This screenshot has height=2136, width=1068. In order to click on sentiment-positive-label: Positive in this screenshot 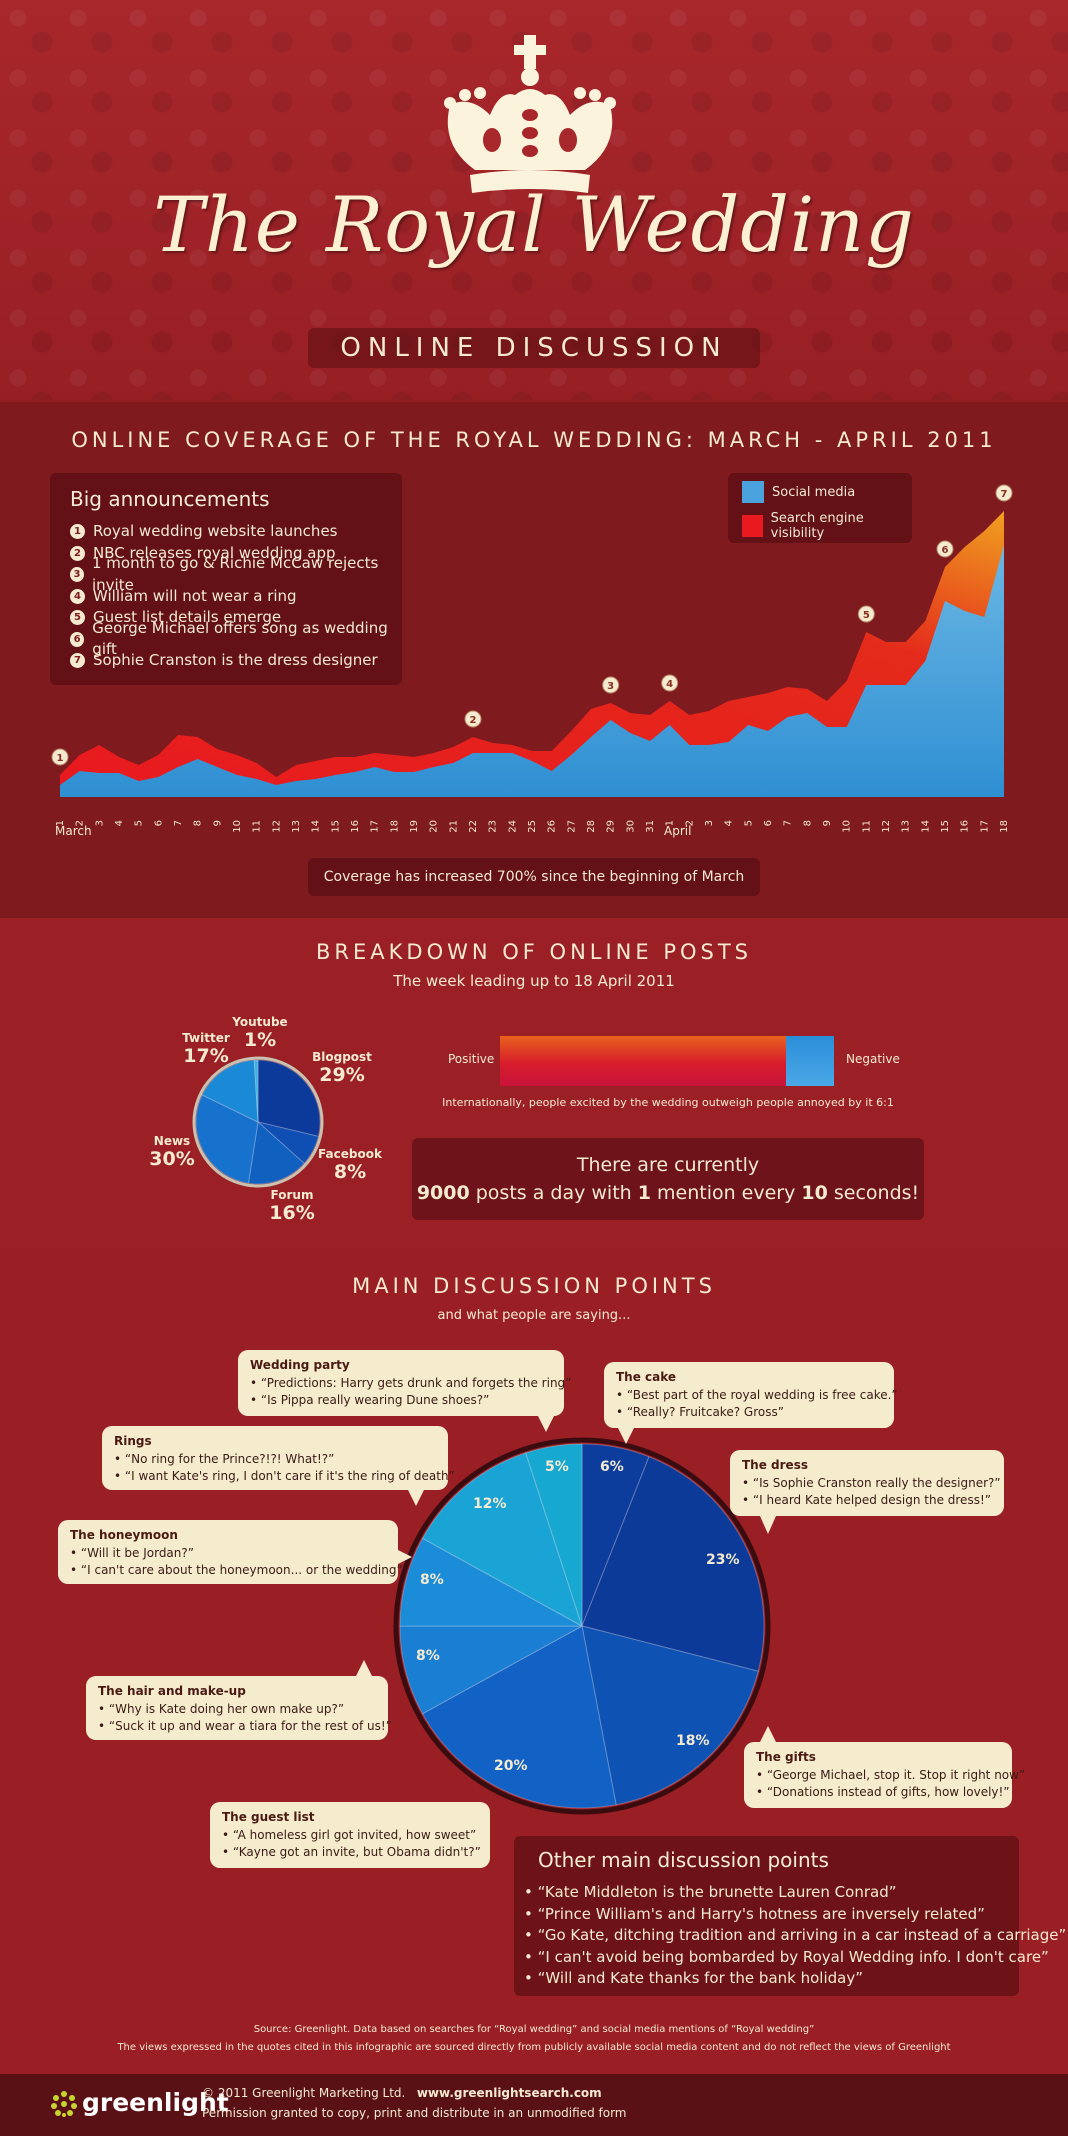, I will do `click(471, 1059)`.